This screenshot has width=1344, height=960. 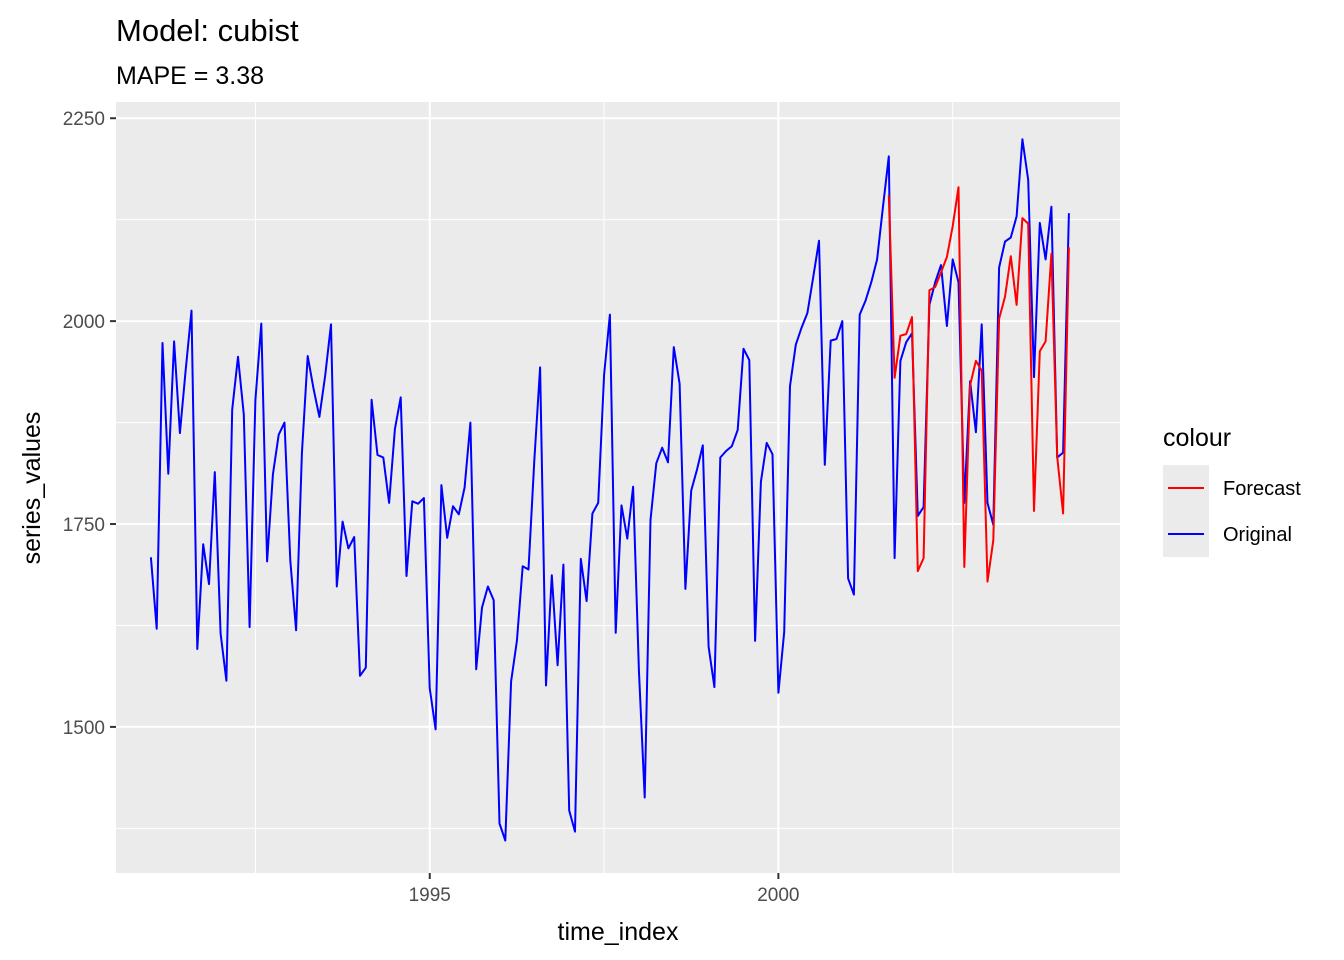 What do you see at coordinates (604, 889) in the screenshot?
I see `x-axis: 1995 2000` at bounding box center [604, 889].